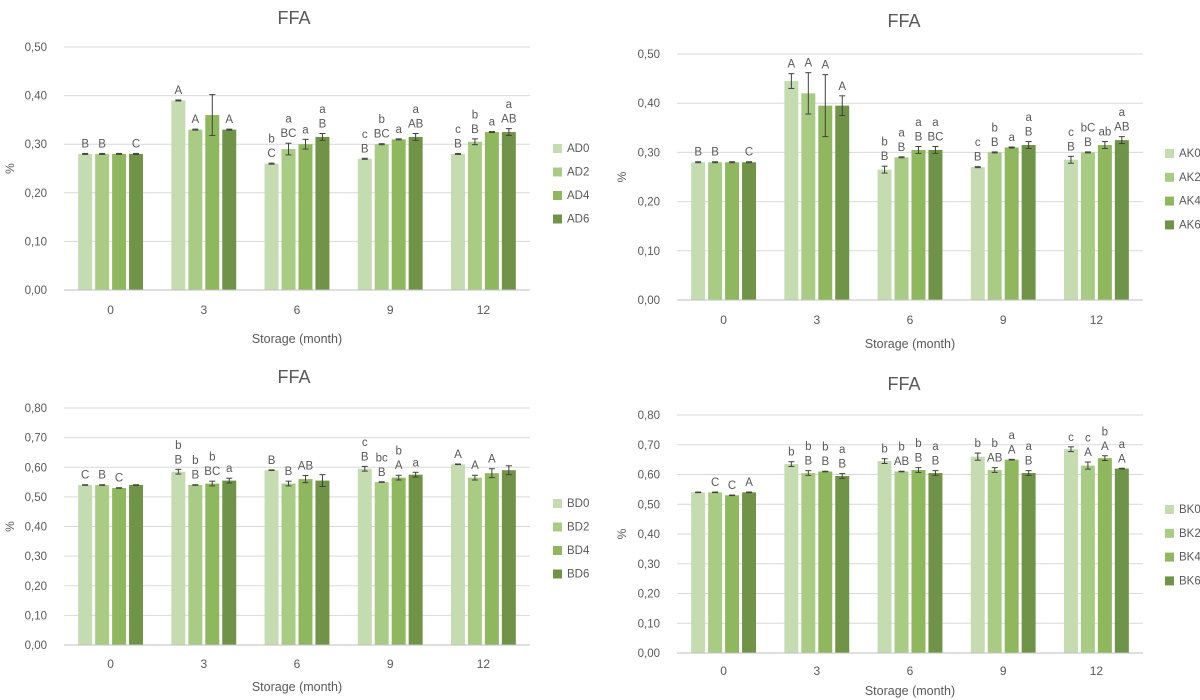  Describe the element at coordinates (902, 455) in the screenshot. I see `significance-label: AB b` at that location.